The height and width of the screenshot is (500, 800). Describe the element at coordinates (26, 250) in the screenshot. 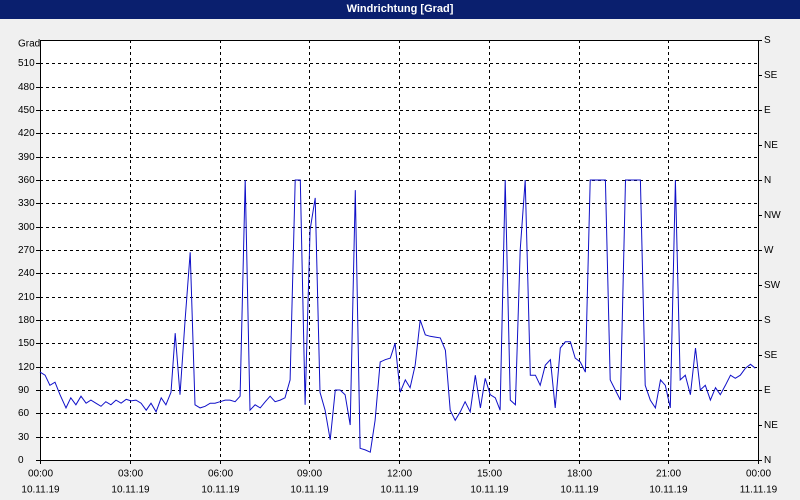

I see `y-tick-label: 270` at that location.